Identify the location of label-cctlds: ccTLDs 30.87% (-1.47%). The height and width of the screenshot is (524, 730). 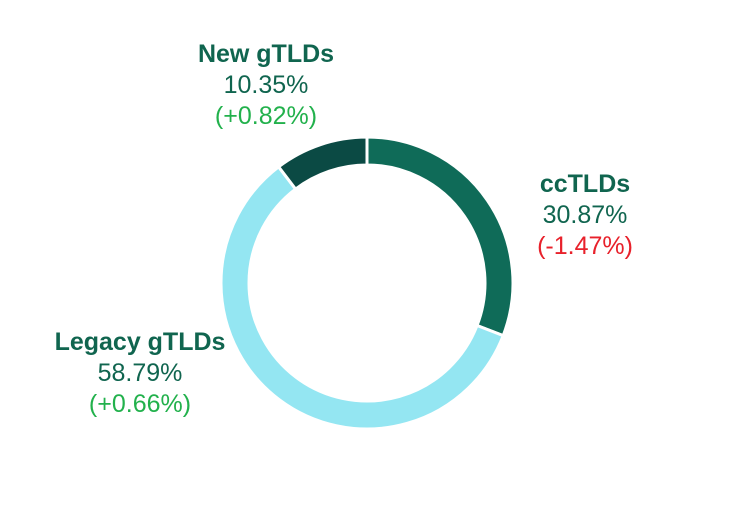
(585, 218).